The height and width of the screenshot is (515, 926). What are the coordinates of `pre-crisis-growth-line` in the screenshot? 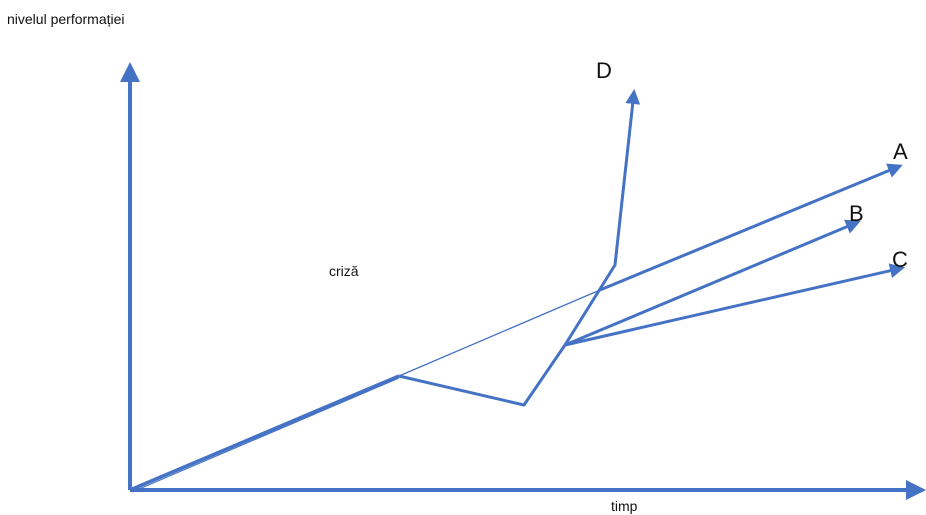 It's located at (264, 433).